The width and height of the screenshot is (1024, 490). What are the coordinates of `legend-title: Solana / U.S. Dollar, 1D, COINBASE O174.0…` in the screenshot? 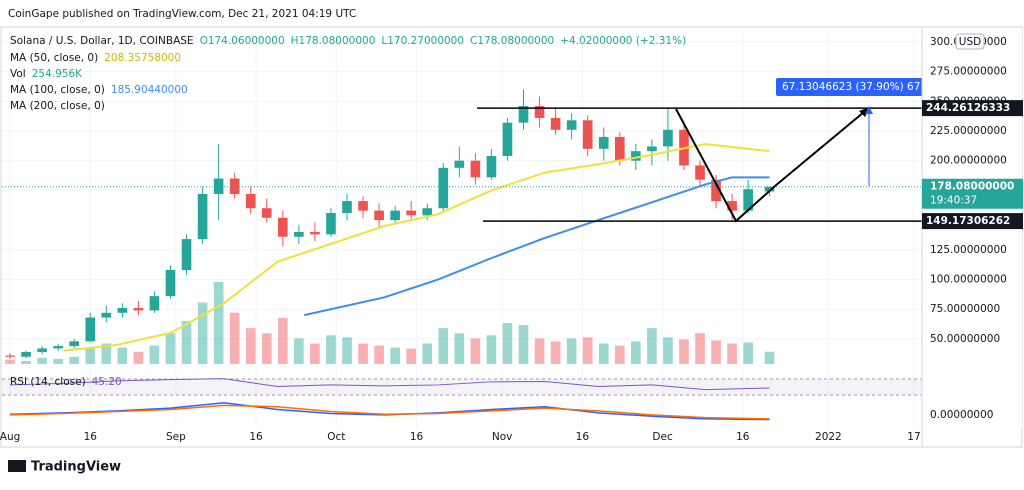 It's located at (348, 41).